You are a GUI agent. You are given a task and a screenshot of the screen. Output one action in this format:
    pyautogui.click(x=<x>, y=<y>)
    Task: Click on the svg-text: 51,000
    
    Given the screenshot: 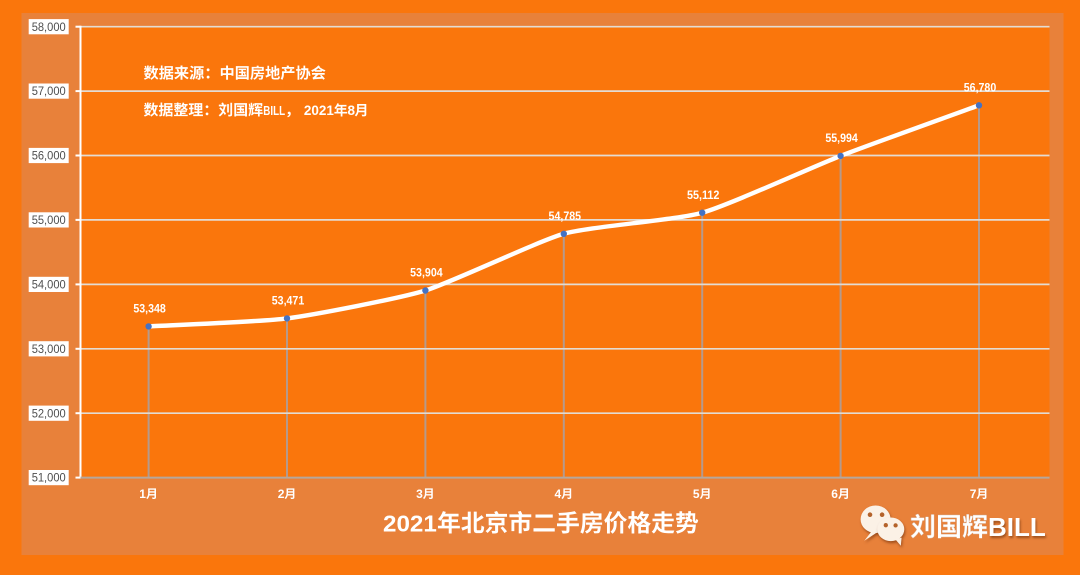 What is the action you would take?
    pyautogui.click(x=49, y=478)
    